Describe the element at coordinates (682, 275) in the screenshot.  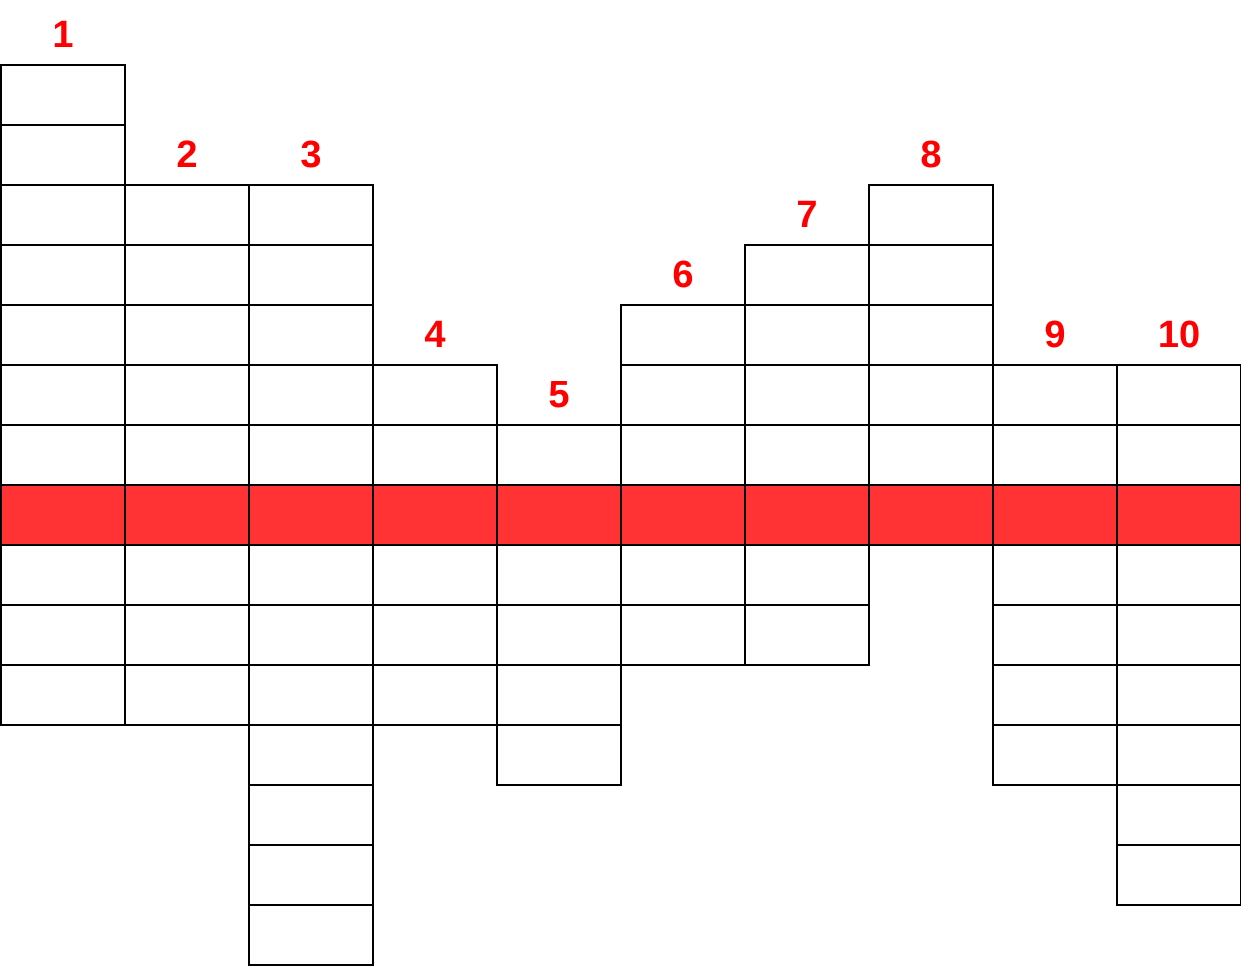
I see `clue-number: 6` at that location.